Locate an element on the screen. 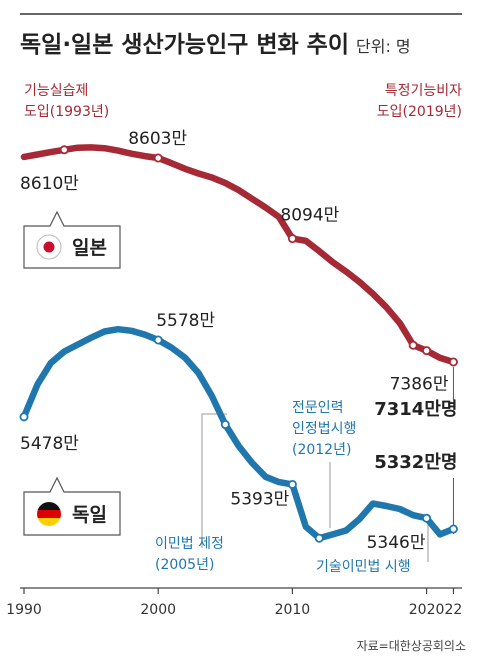  annotation-germany-2012: 전문인력 is located at coordinates (318, 408).